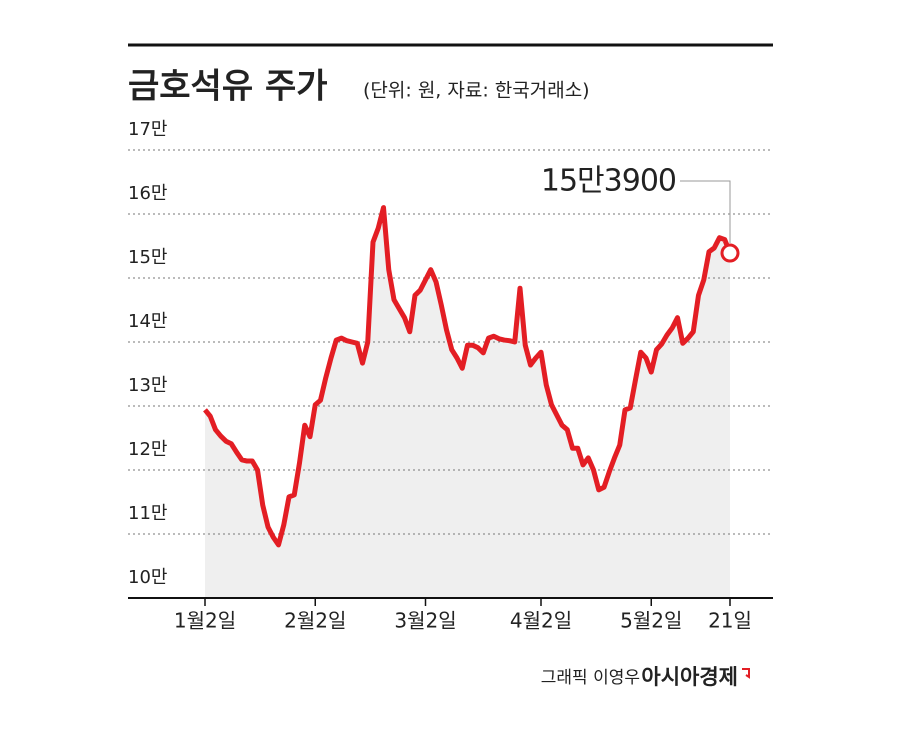 The image size is (900, 740). Describe the element at coordinates (147, 321) in the screenshot. I see `y-tick-label: 14만` at that location.